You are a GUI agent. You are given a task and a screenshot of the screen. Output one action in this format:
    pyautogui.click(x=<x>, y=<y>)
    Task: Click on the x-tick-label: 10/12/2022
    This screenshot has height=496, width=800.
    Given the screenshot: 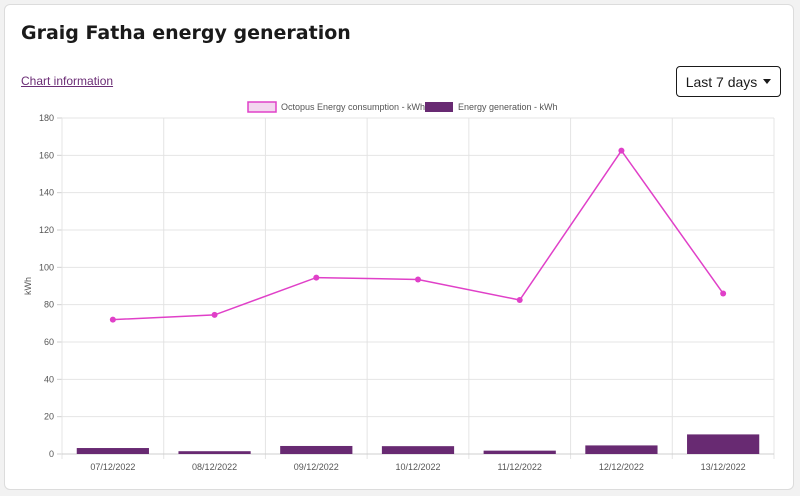 What is the action you would take?
    pyautogui.click(x=417, y=467)
    